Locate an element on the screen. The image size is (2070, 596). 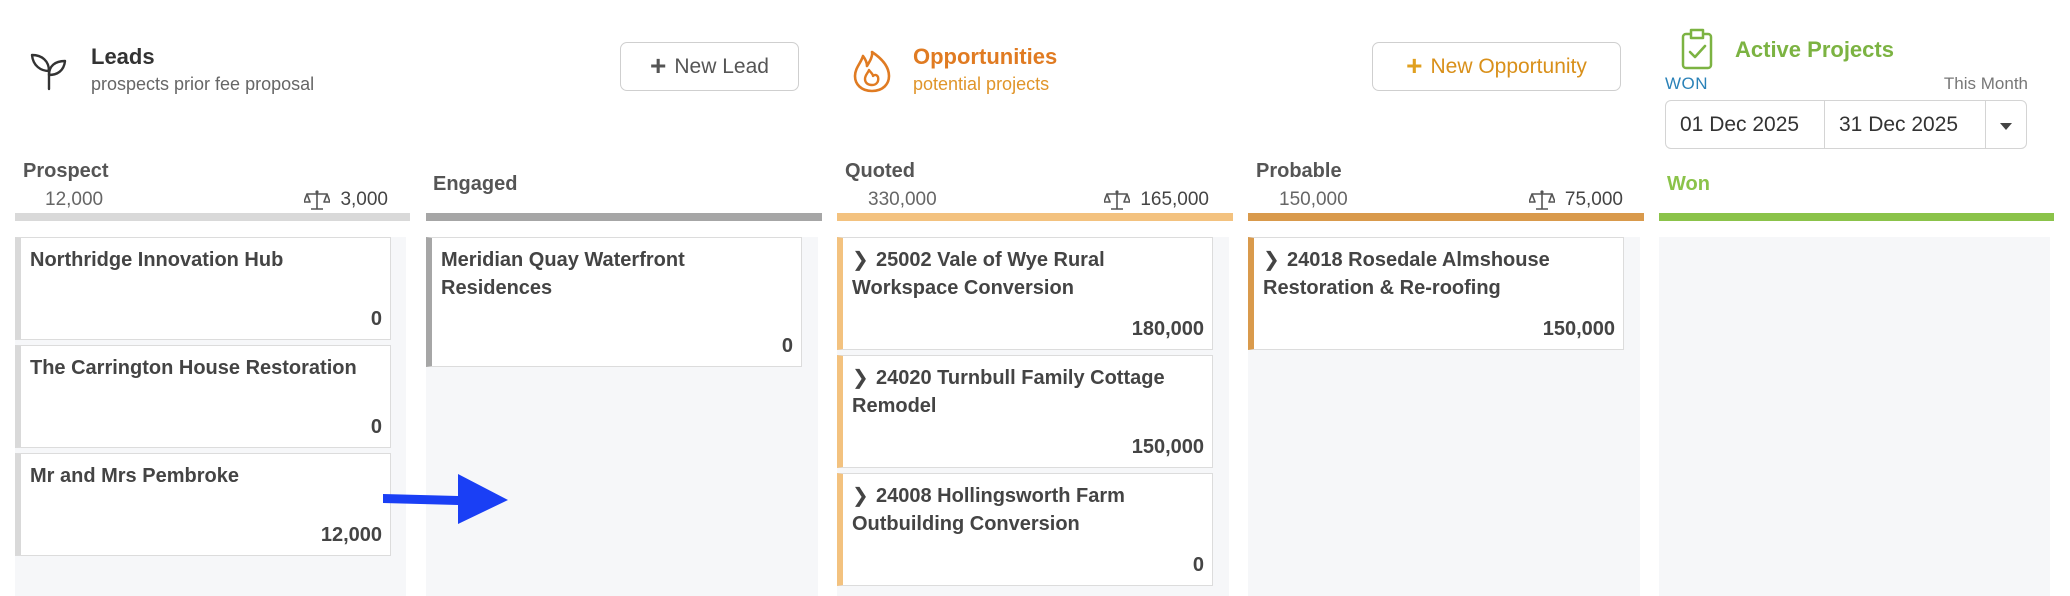
column-total: 150,000 is located at coordinates (1313, 199).